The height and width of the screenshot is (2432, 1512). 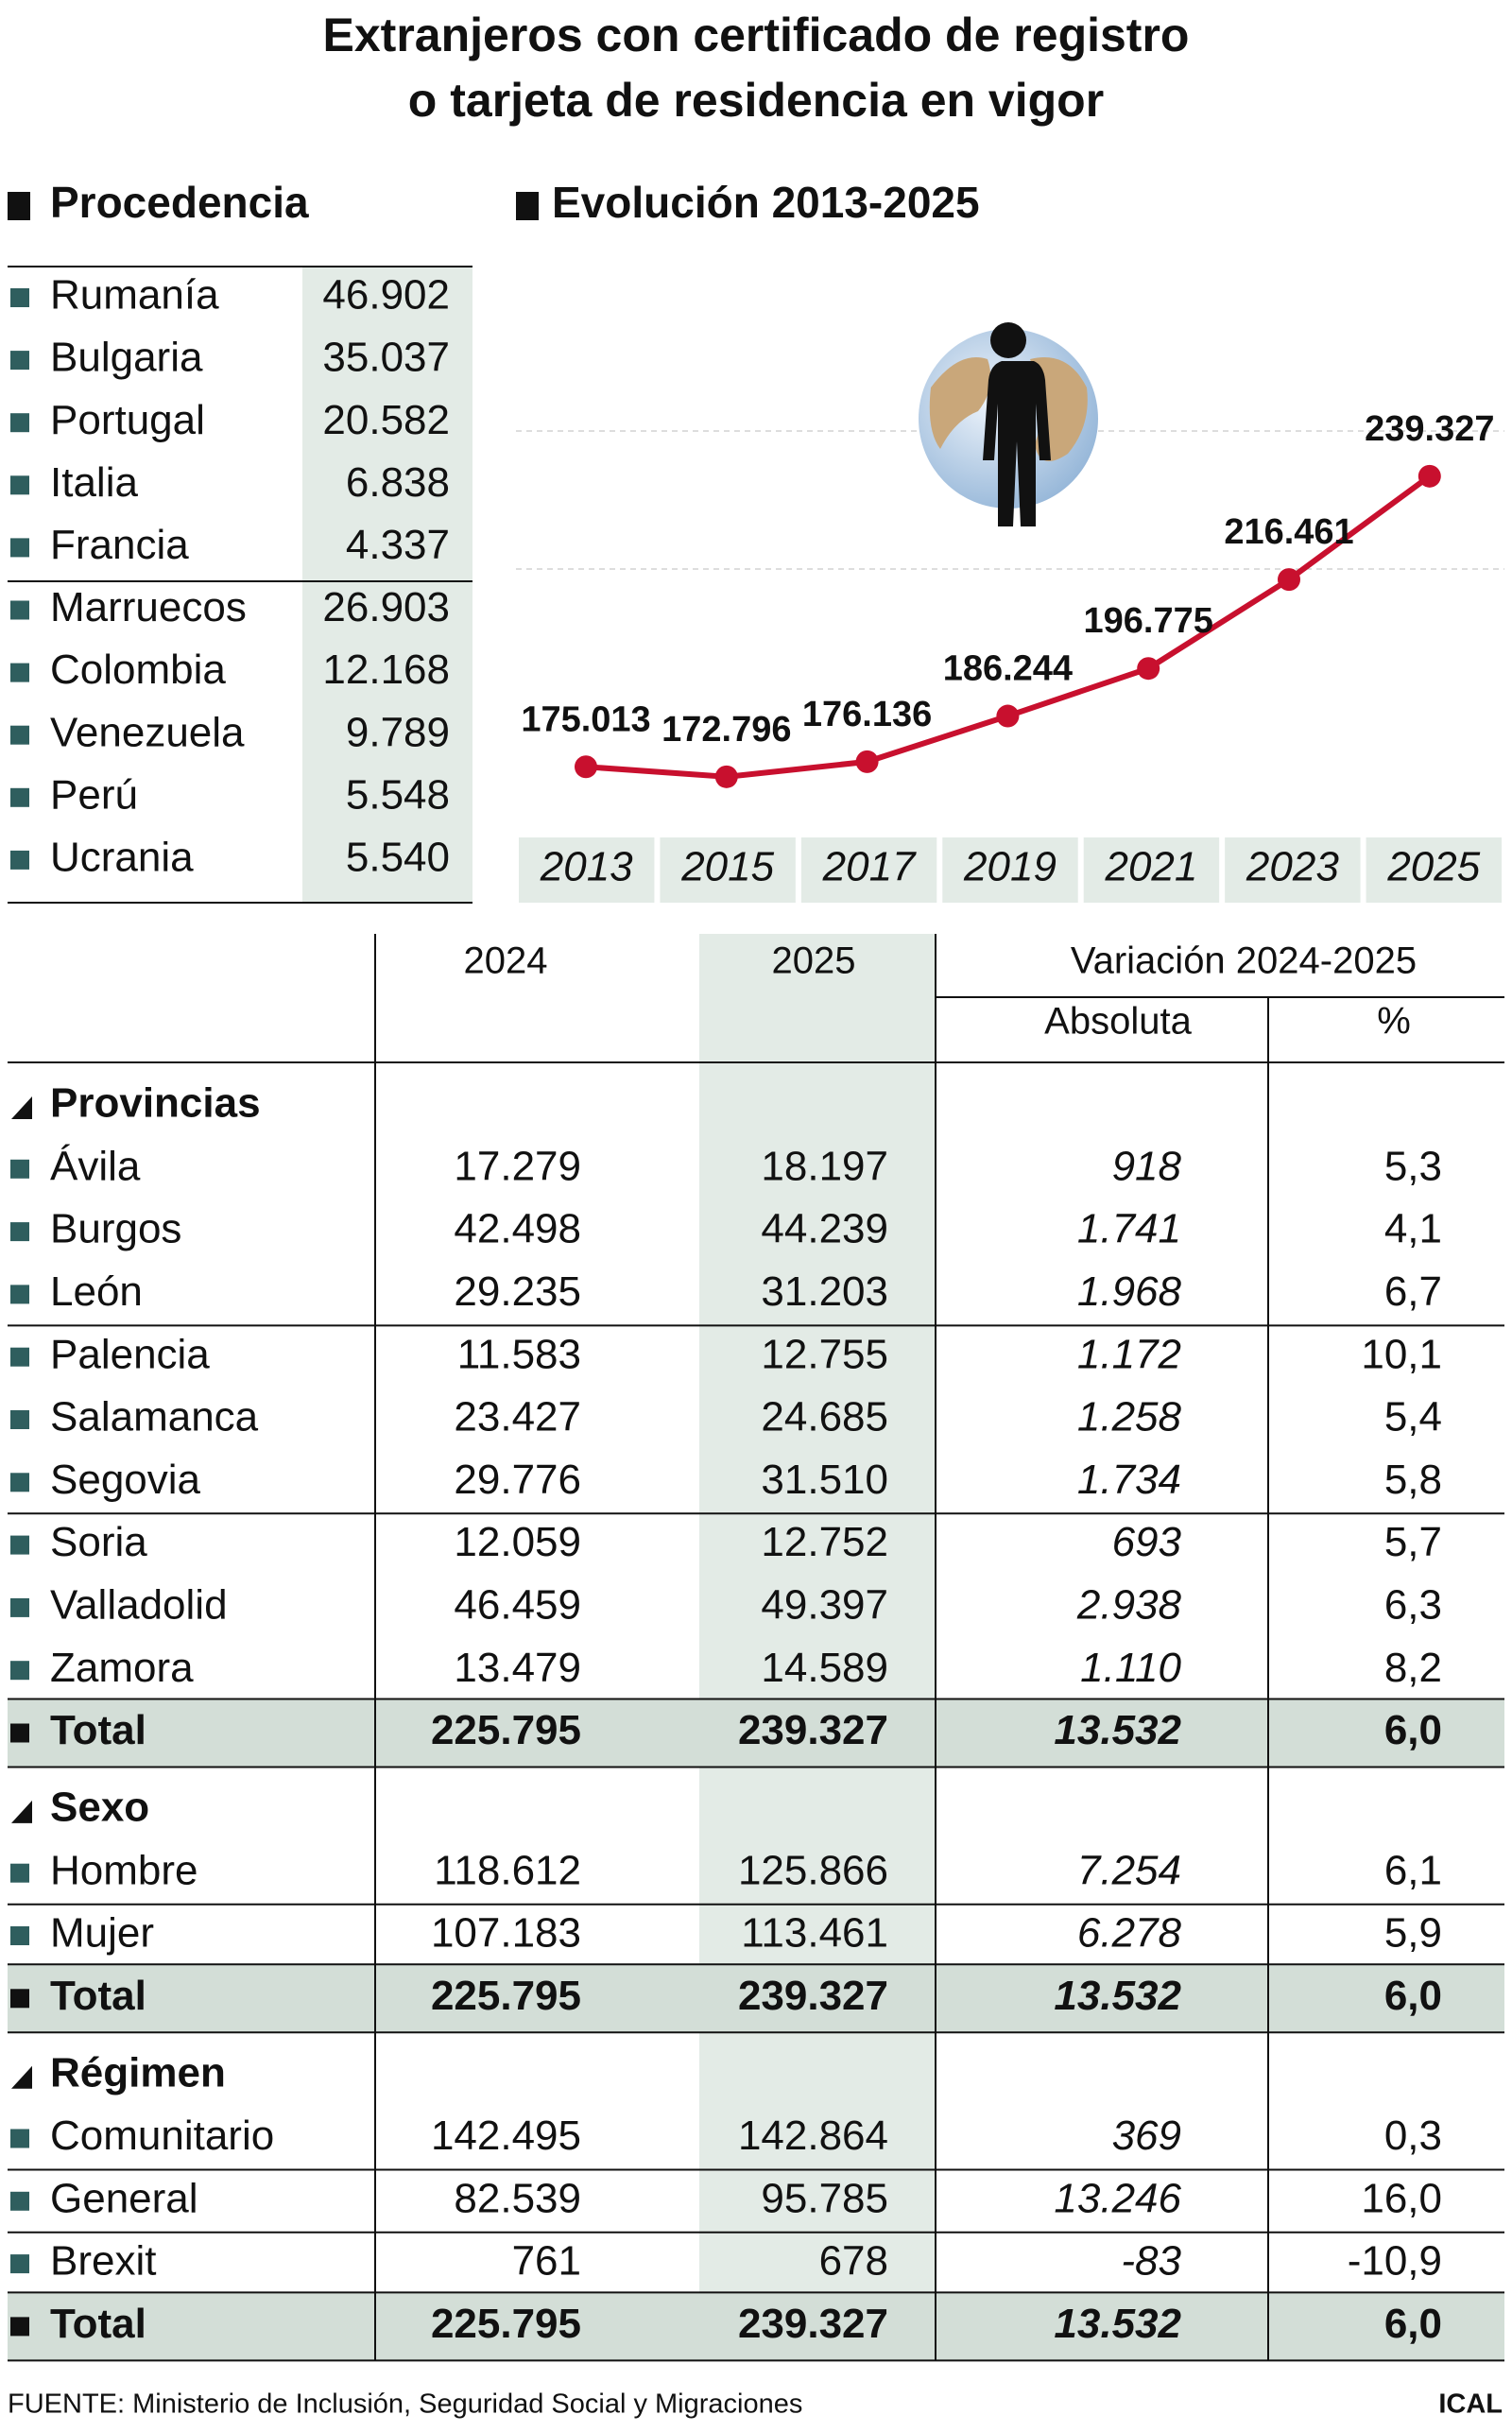 I want to click on cell-value: 10,1, so click(x=1401, y=1354).